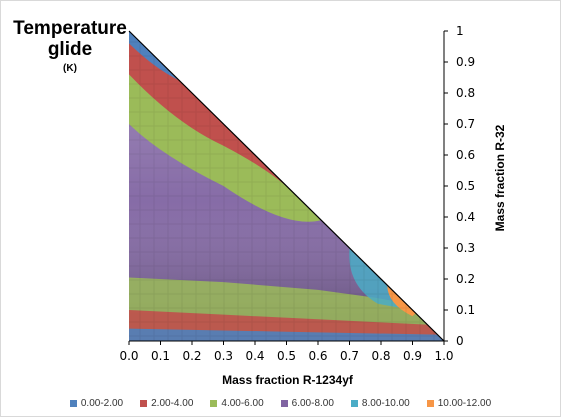  What do you see at coordinates (460, 31) in the screenshot?
I see `y-tick-label: 1` at bounding box center [460, 31].